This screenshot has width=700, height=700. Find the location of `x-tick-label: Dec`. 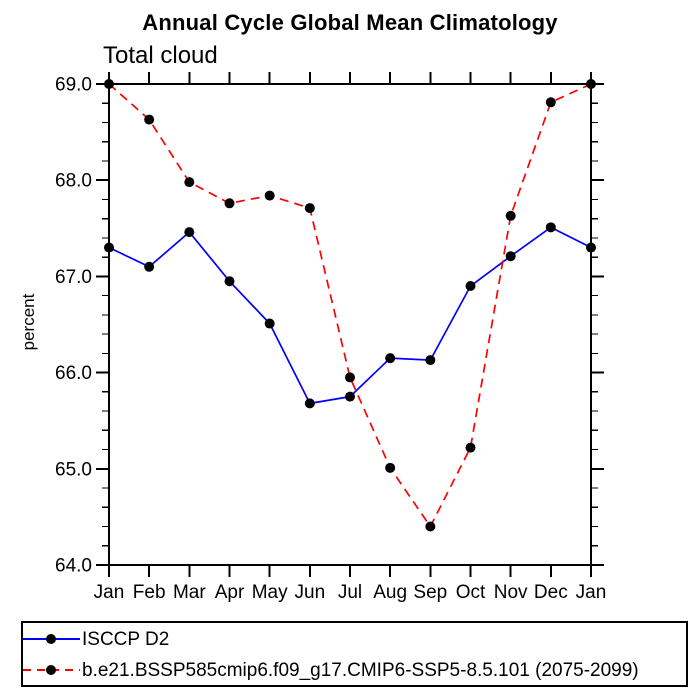

x-tick-label: Dec is located at coordinates (551, 592).